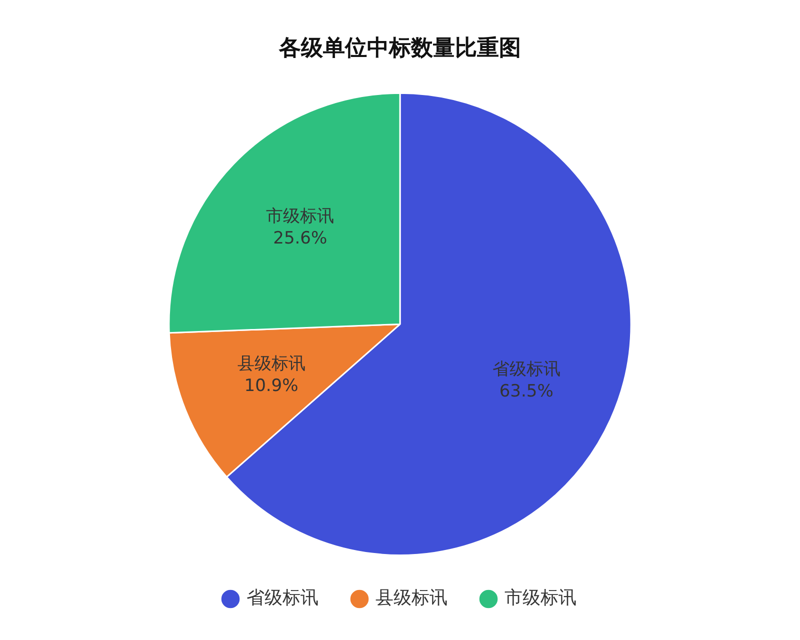 This screenshot has width=800, height=640. Describe the element at coordinates (300, 216) in the screenshot. I see `slice-label: 市级标讯` at that location.